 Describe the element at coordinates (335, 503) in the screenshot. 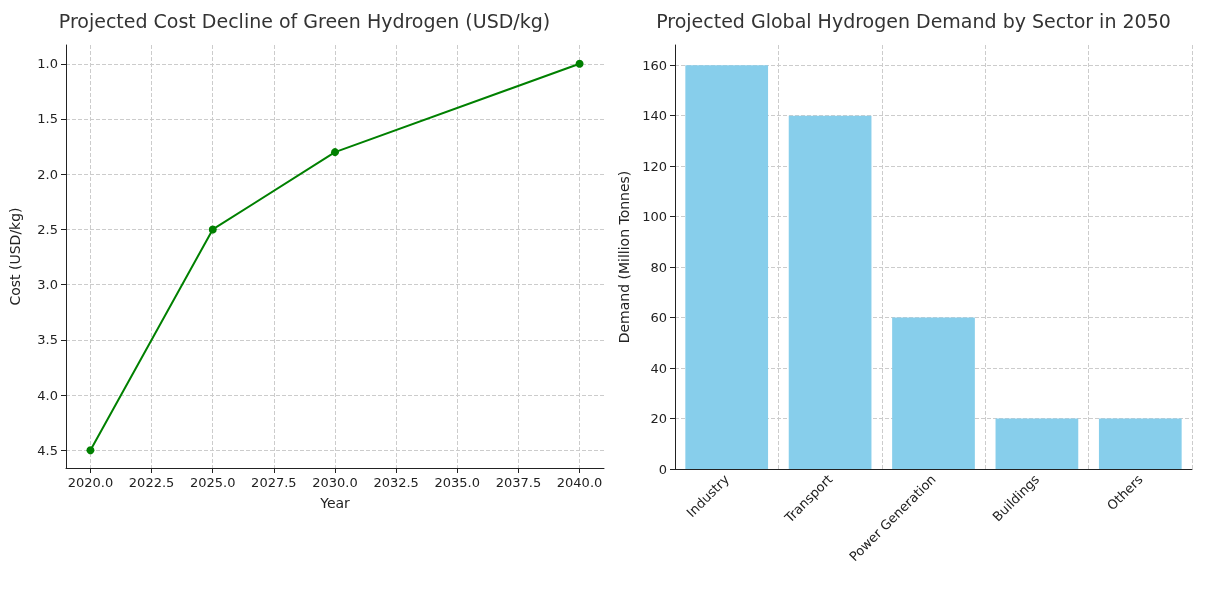

I see `x-axis-title: Year` at that location.